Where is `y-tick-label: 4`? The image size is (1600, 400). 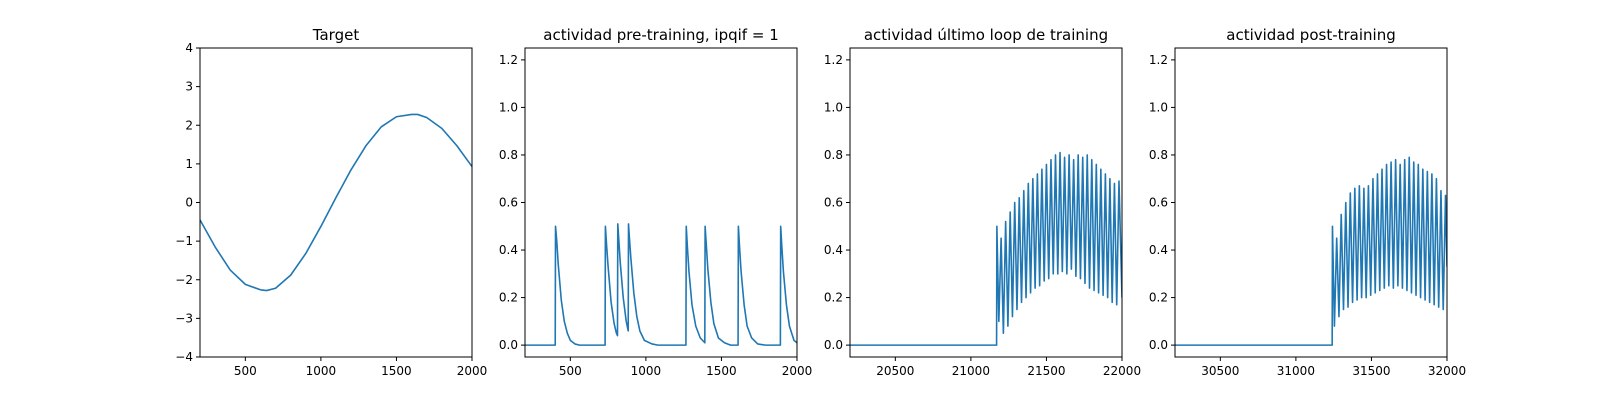 y-tick-label: 4 is located at coordinates (189, 48).